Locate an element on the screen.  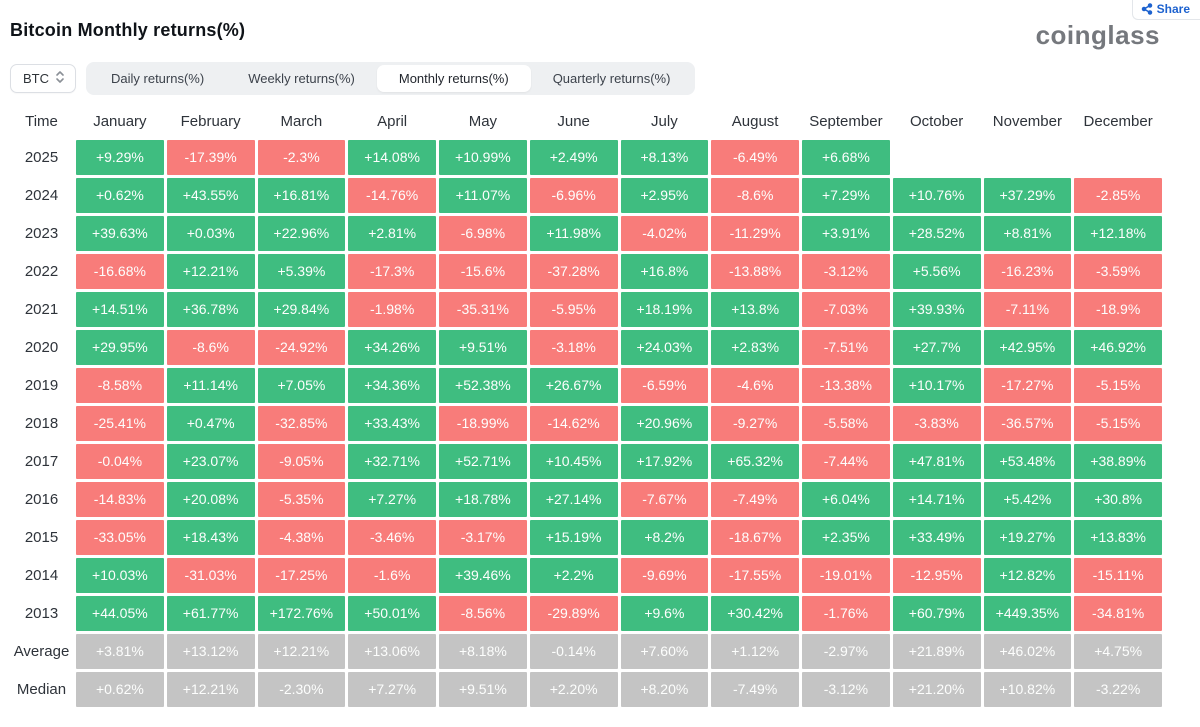
return-cell is located at coordinates (1028, 157).